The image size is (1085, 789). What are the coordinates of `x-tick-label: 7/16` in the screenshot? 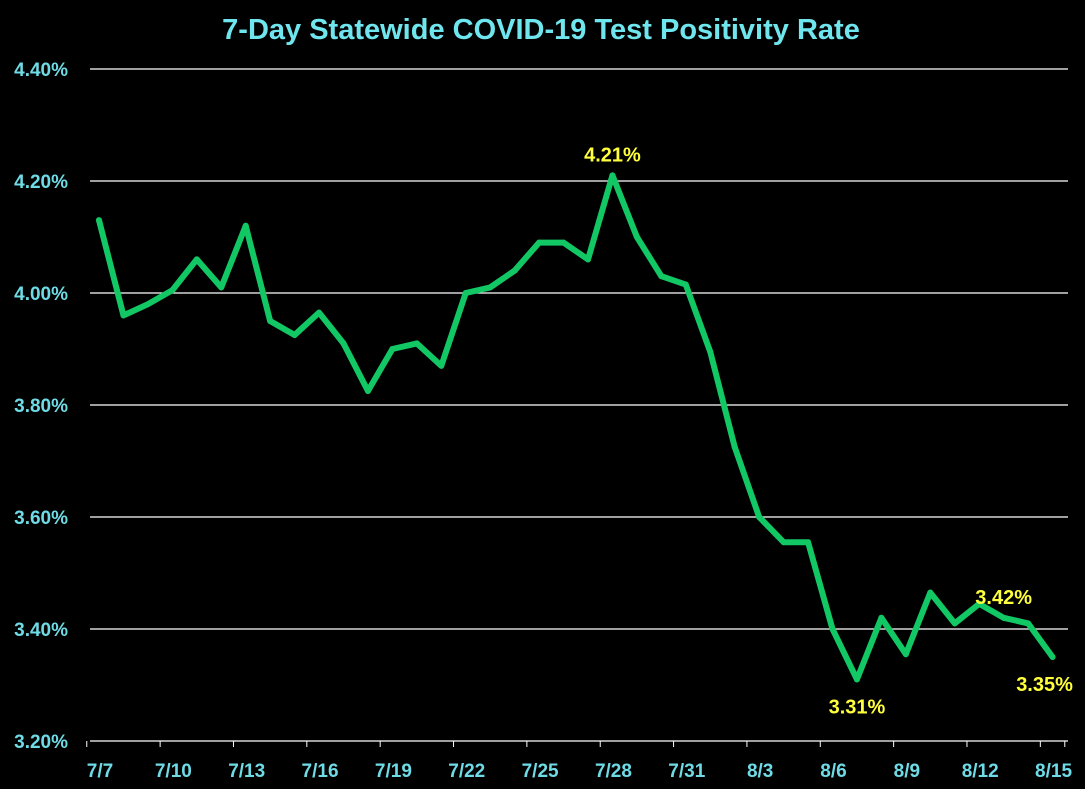 It's located at (320, 771).